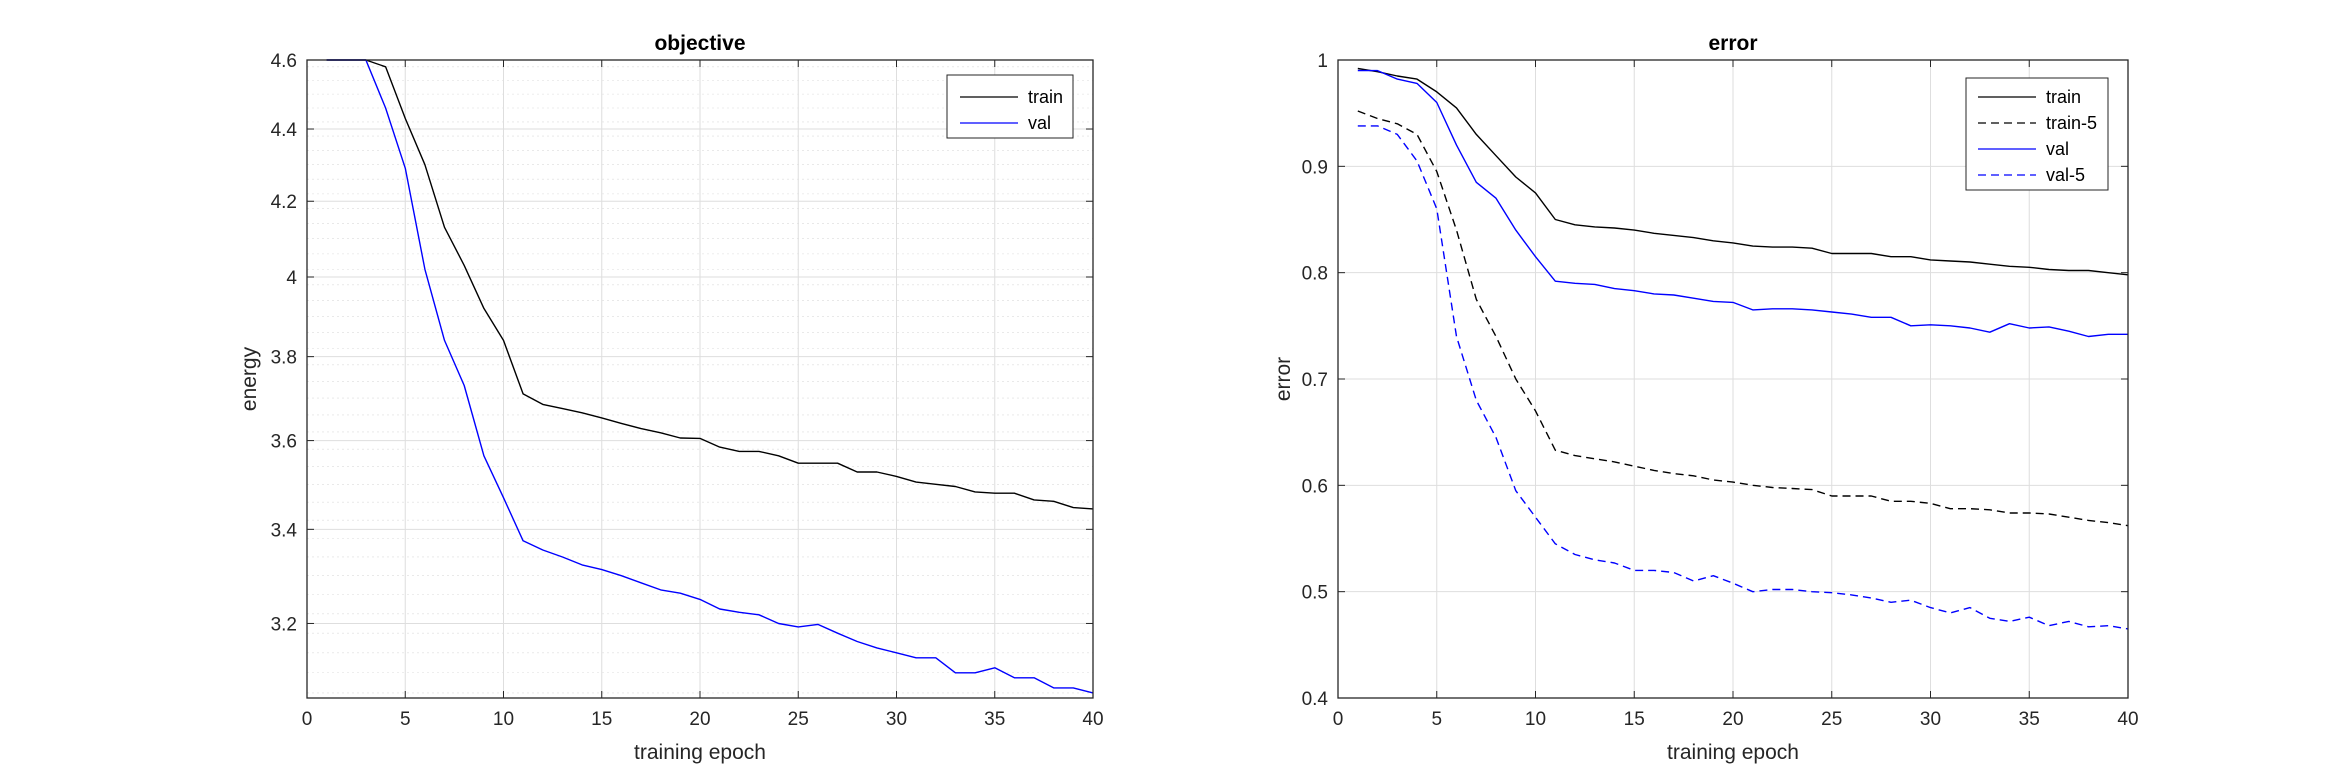  What do you see at coordinates (700, 752) in the screenshot?
I see `objective-x-axis-label: training epoch` at bounding box center [700, 752].